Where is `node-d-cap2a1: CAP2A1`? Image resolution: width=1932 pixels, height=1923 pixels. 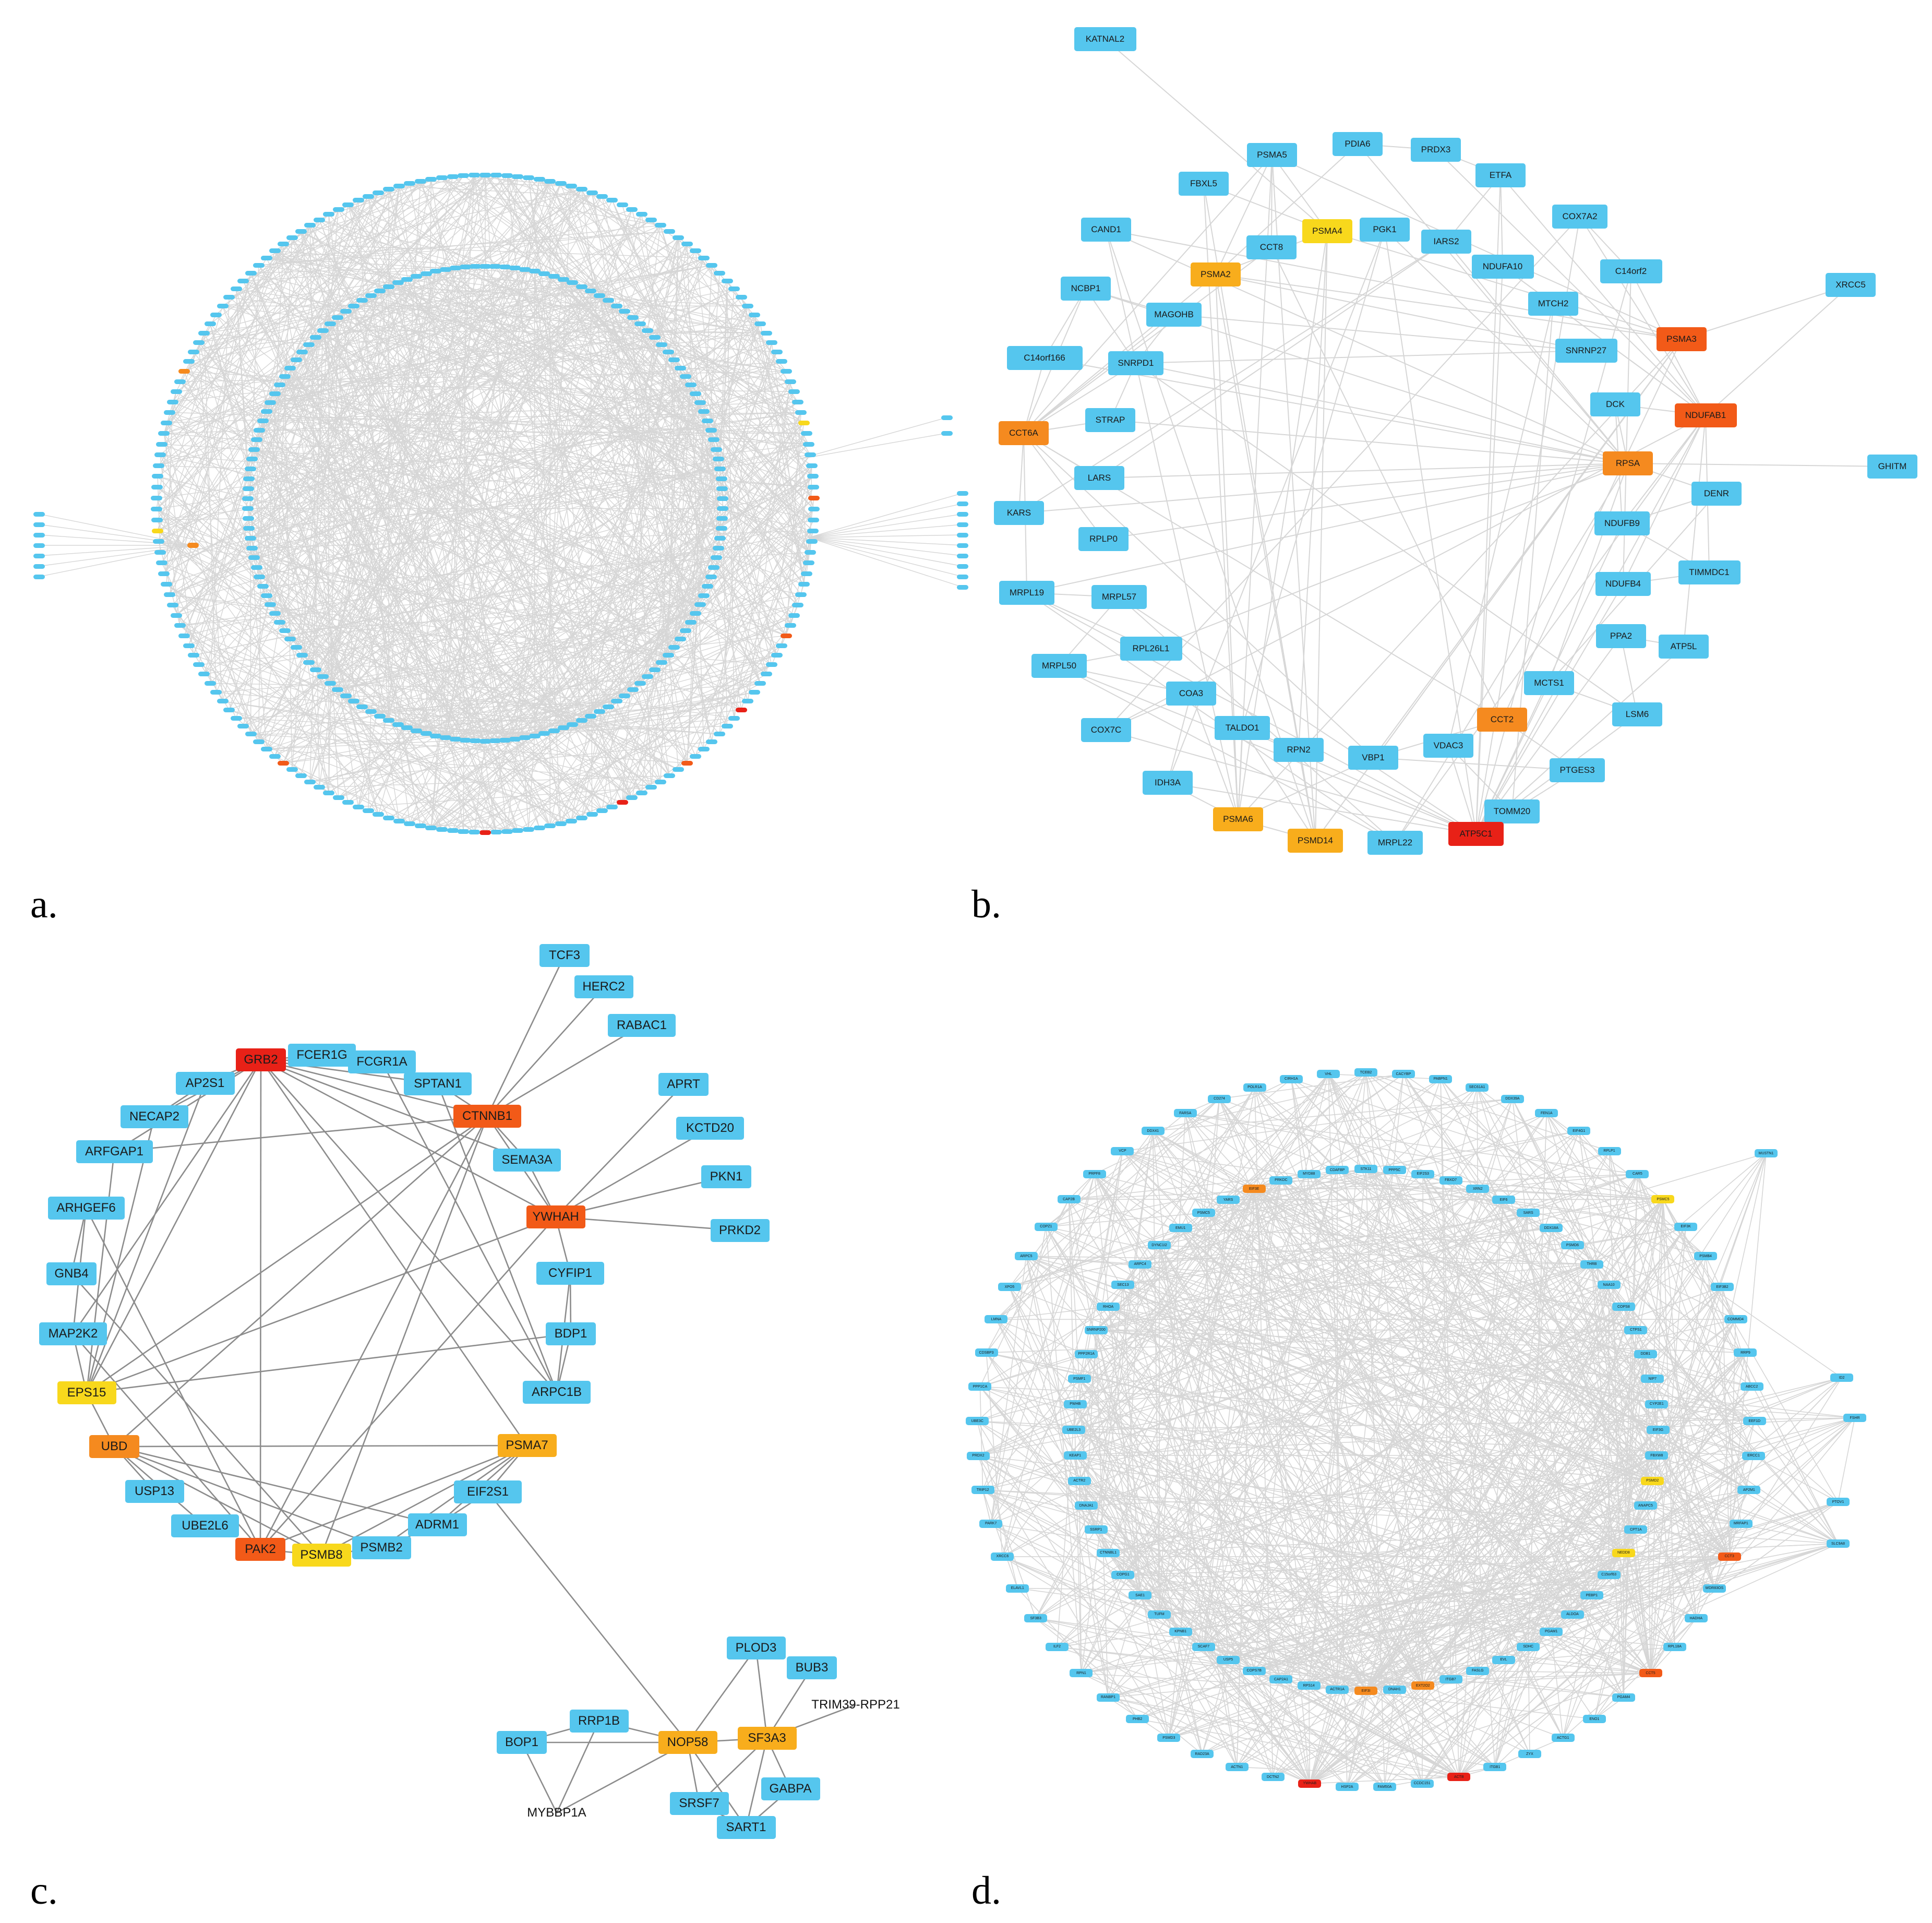 node-d-cap2a1: CAP2A1 is located at coordinates (1281, 1679).